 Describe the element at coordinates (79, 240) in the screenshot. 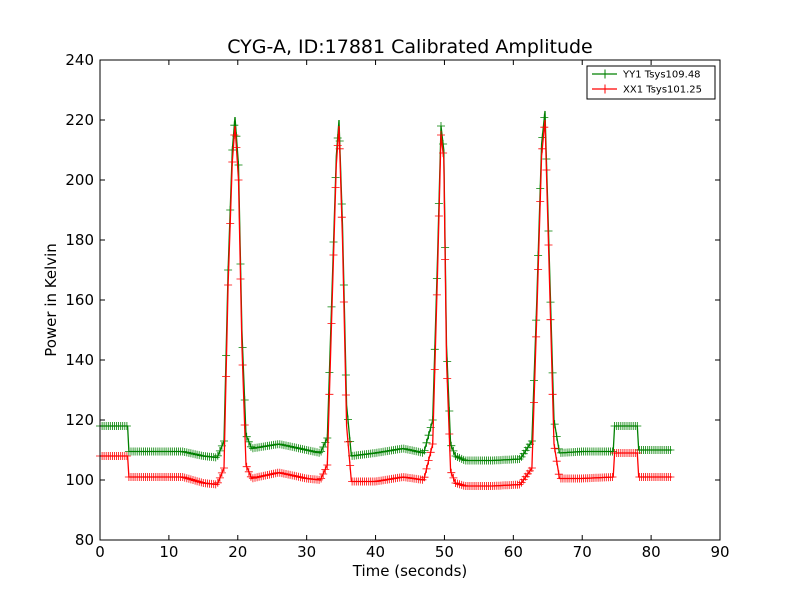

I see `y-tick-label: 180` at that location.